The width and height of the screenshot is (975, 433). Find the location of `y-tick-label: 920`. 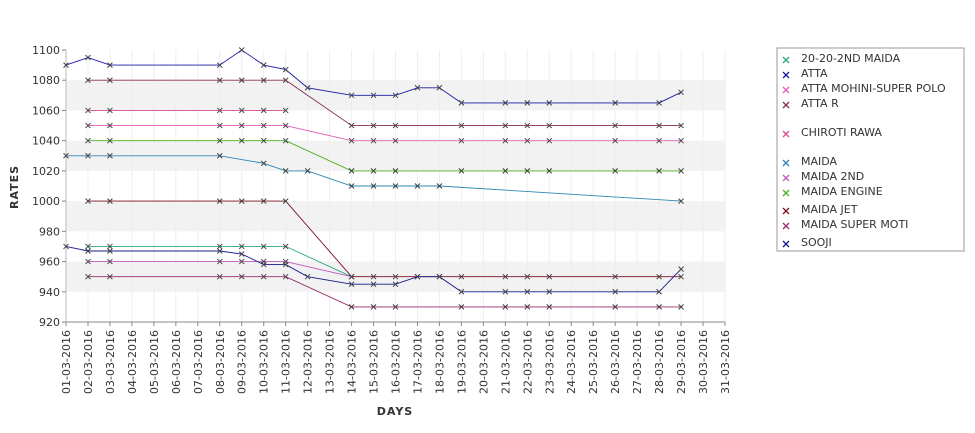

y-tick-label: 920 is located at coordinates (49, 322).